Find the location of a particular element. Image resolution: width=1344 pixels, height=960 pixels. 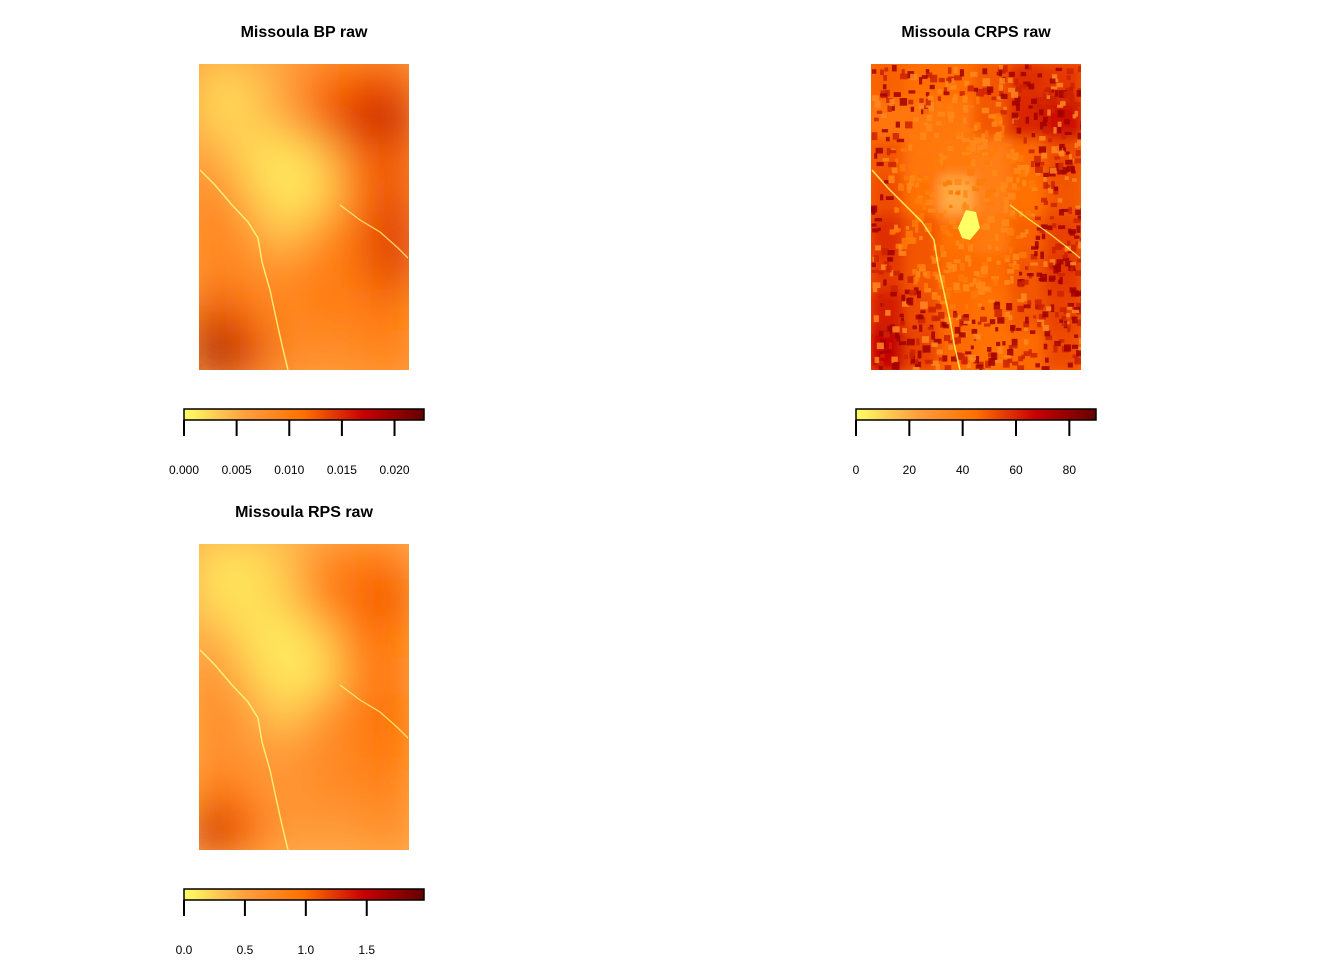

colorbar-tick-label: 0.020 is located at coordinates (395, 470).